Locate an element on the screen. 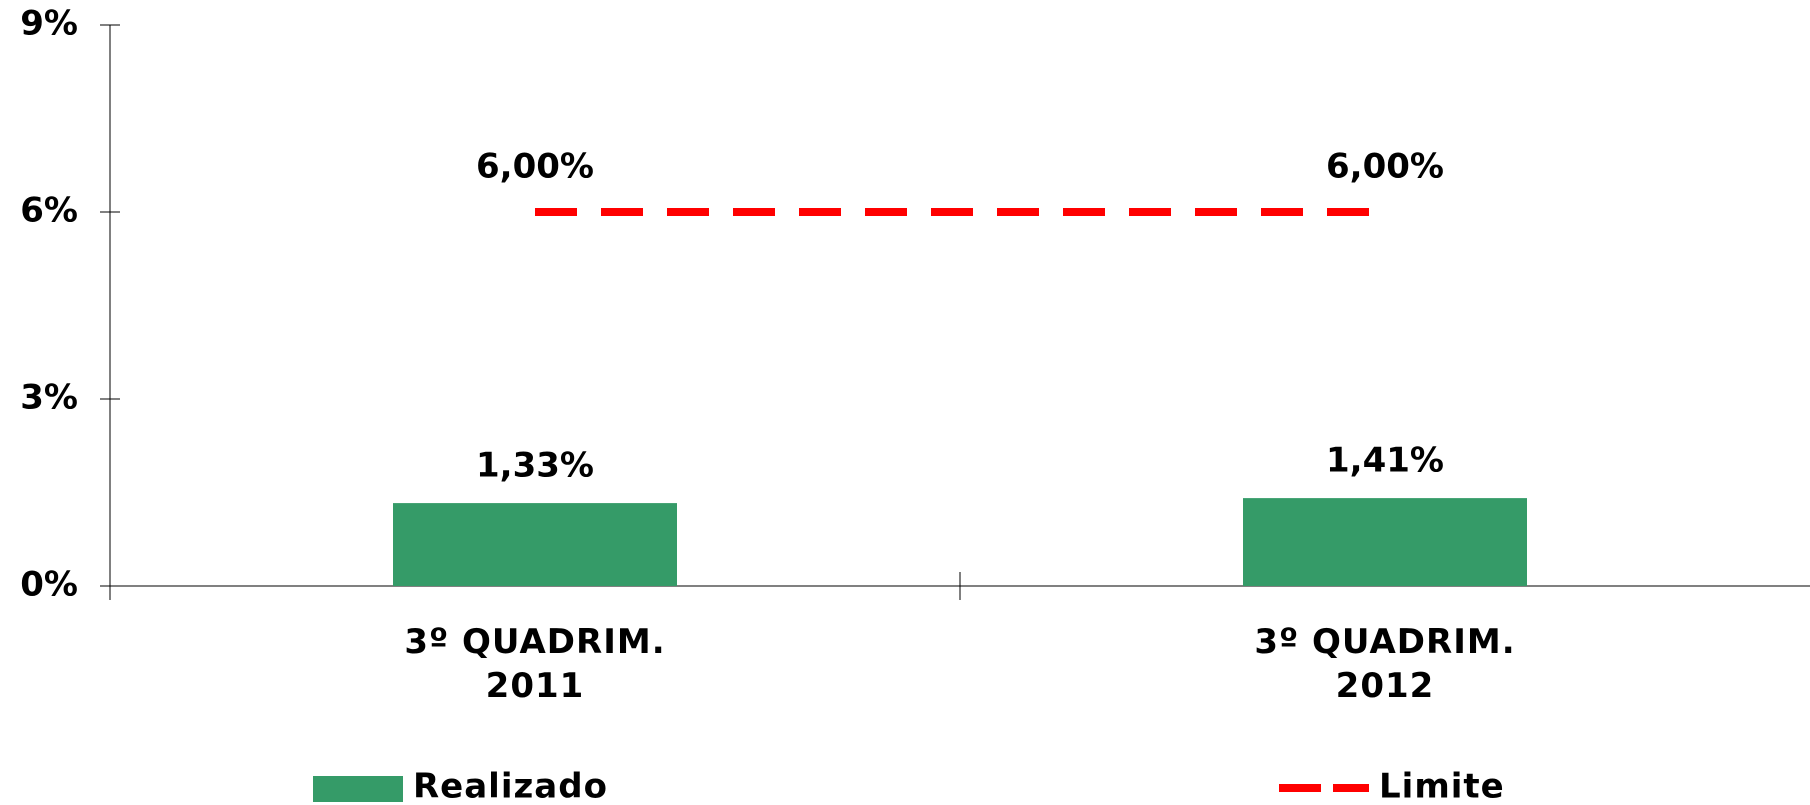 The image size is (1810, 805). data-label: 1,33% is located at coordinates (535, 466).